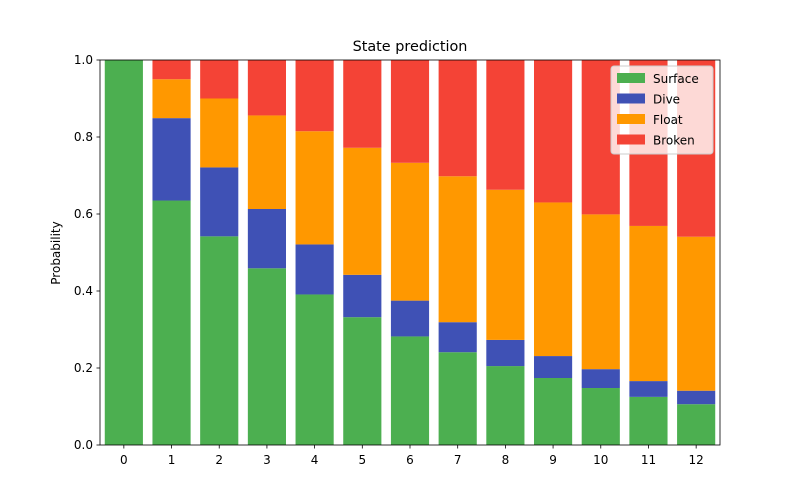 This screenshot has height=500, width=800. Describe the element at coordinates (56, 252) in the screenshot. I see `y-axis-label: Probability` at that location.